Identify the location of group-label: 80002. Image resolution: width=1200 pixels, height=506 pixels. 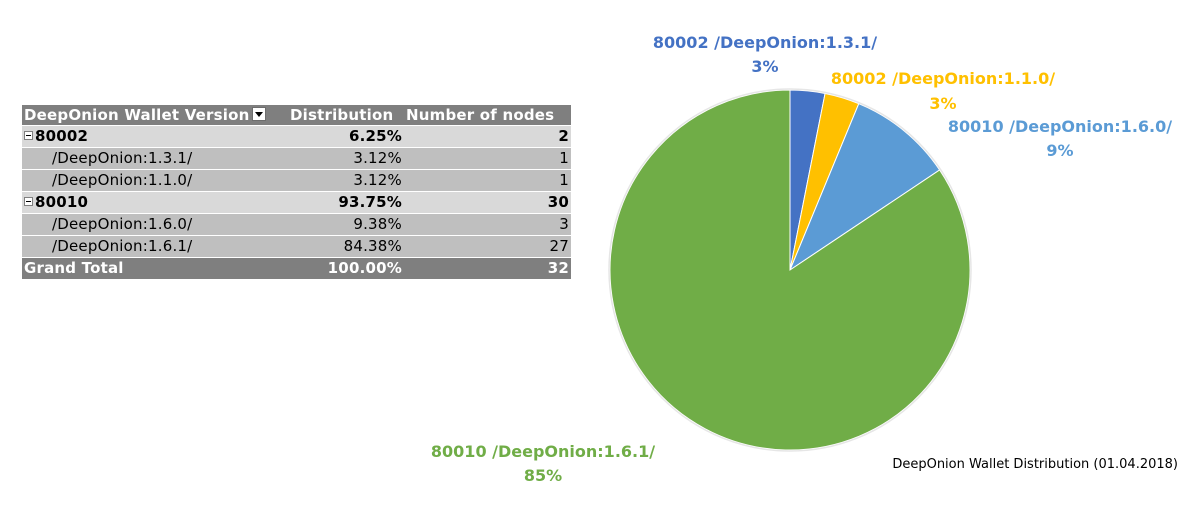
(62, 136).